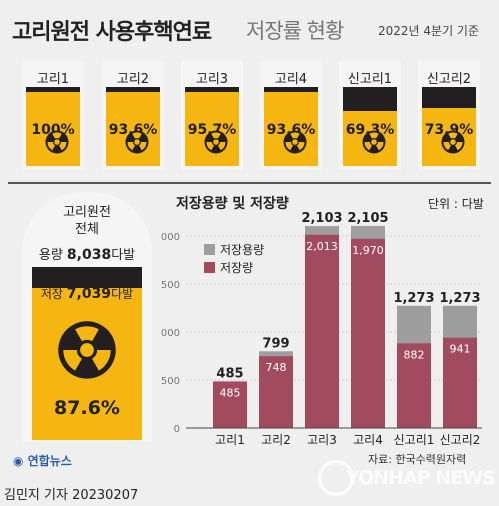  What do you see at coordinates (449, 79) in the screenshot?
I see `unit-name: 신고리2` at bounding box center [449, 79].